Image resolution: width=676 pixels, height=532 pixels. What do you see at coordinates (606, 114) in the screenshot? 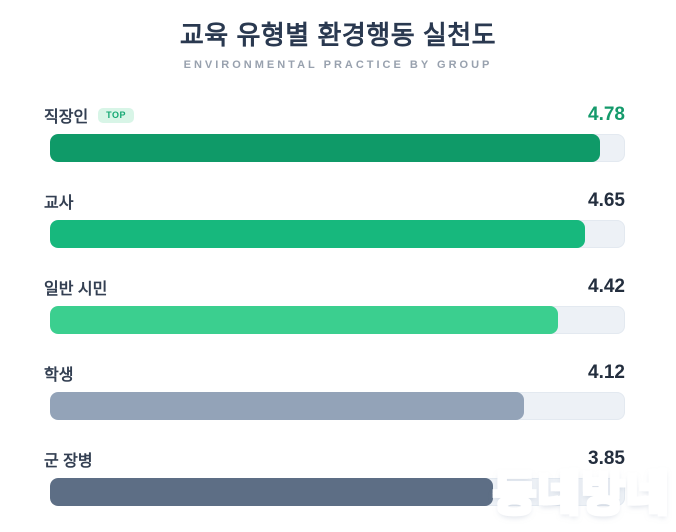
I see `value-label: 4.78` at bounding box center [606, 114].